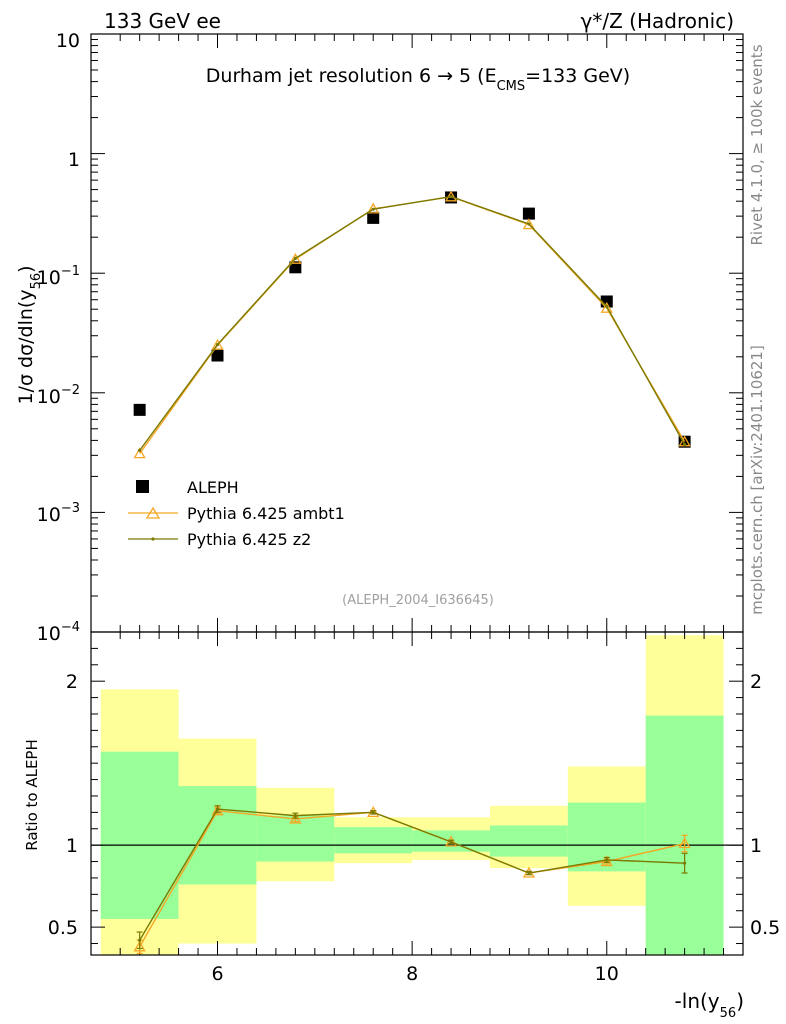 This screenshot has width=786, height=1024. What do you see at coordinates (58, 513) in the screenshot?
I see `y-tick-label-1e-3: 10⁻³` at bounding box center [58, 513].